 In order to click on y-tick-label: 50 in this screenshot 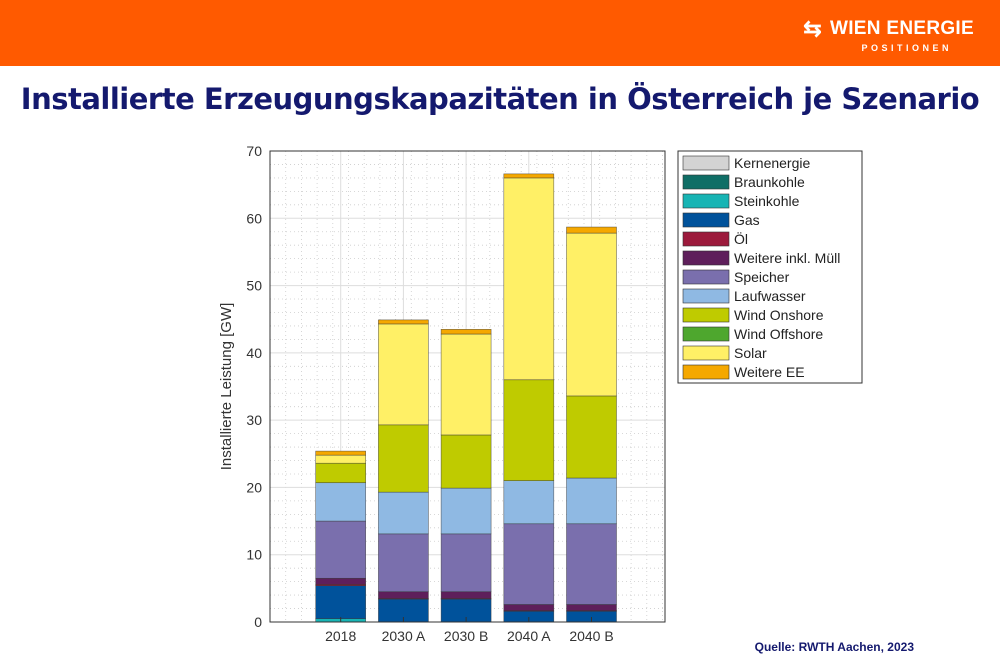, I will do `click(254, 286)`.